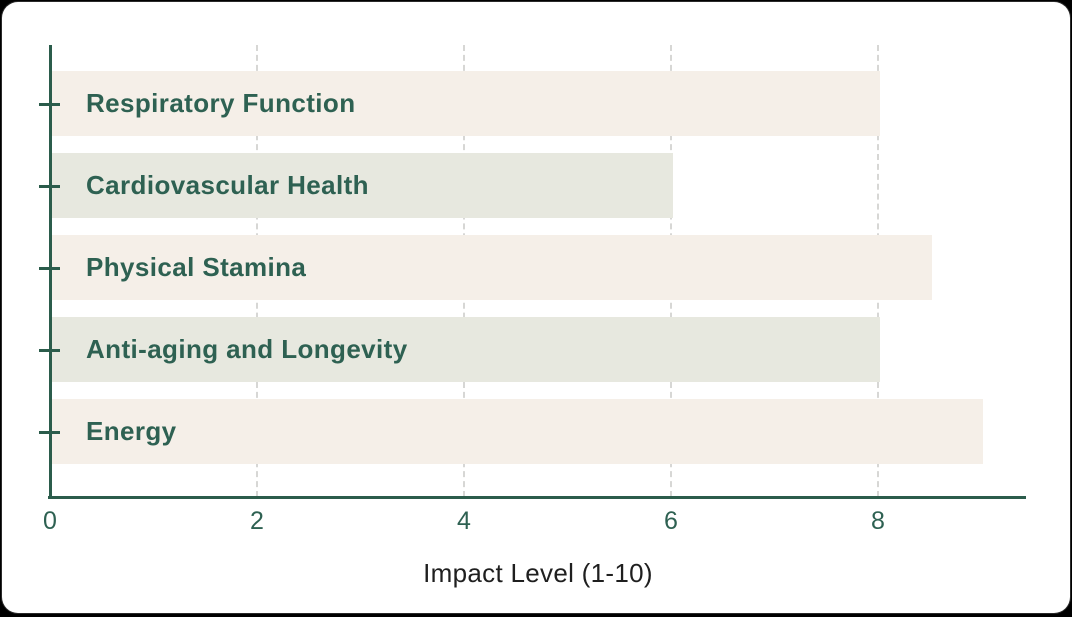  What do you see at coordinates (196, 267) in the screenshot?
I see `bar-label: Physical Stamina` at bounding box center [196, 267].